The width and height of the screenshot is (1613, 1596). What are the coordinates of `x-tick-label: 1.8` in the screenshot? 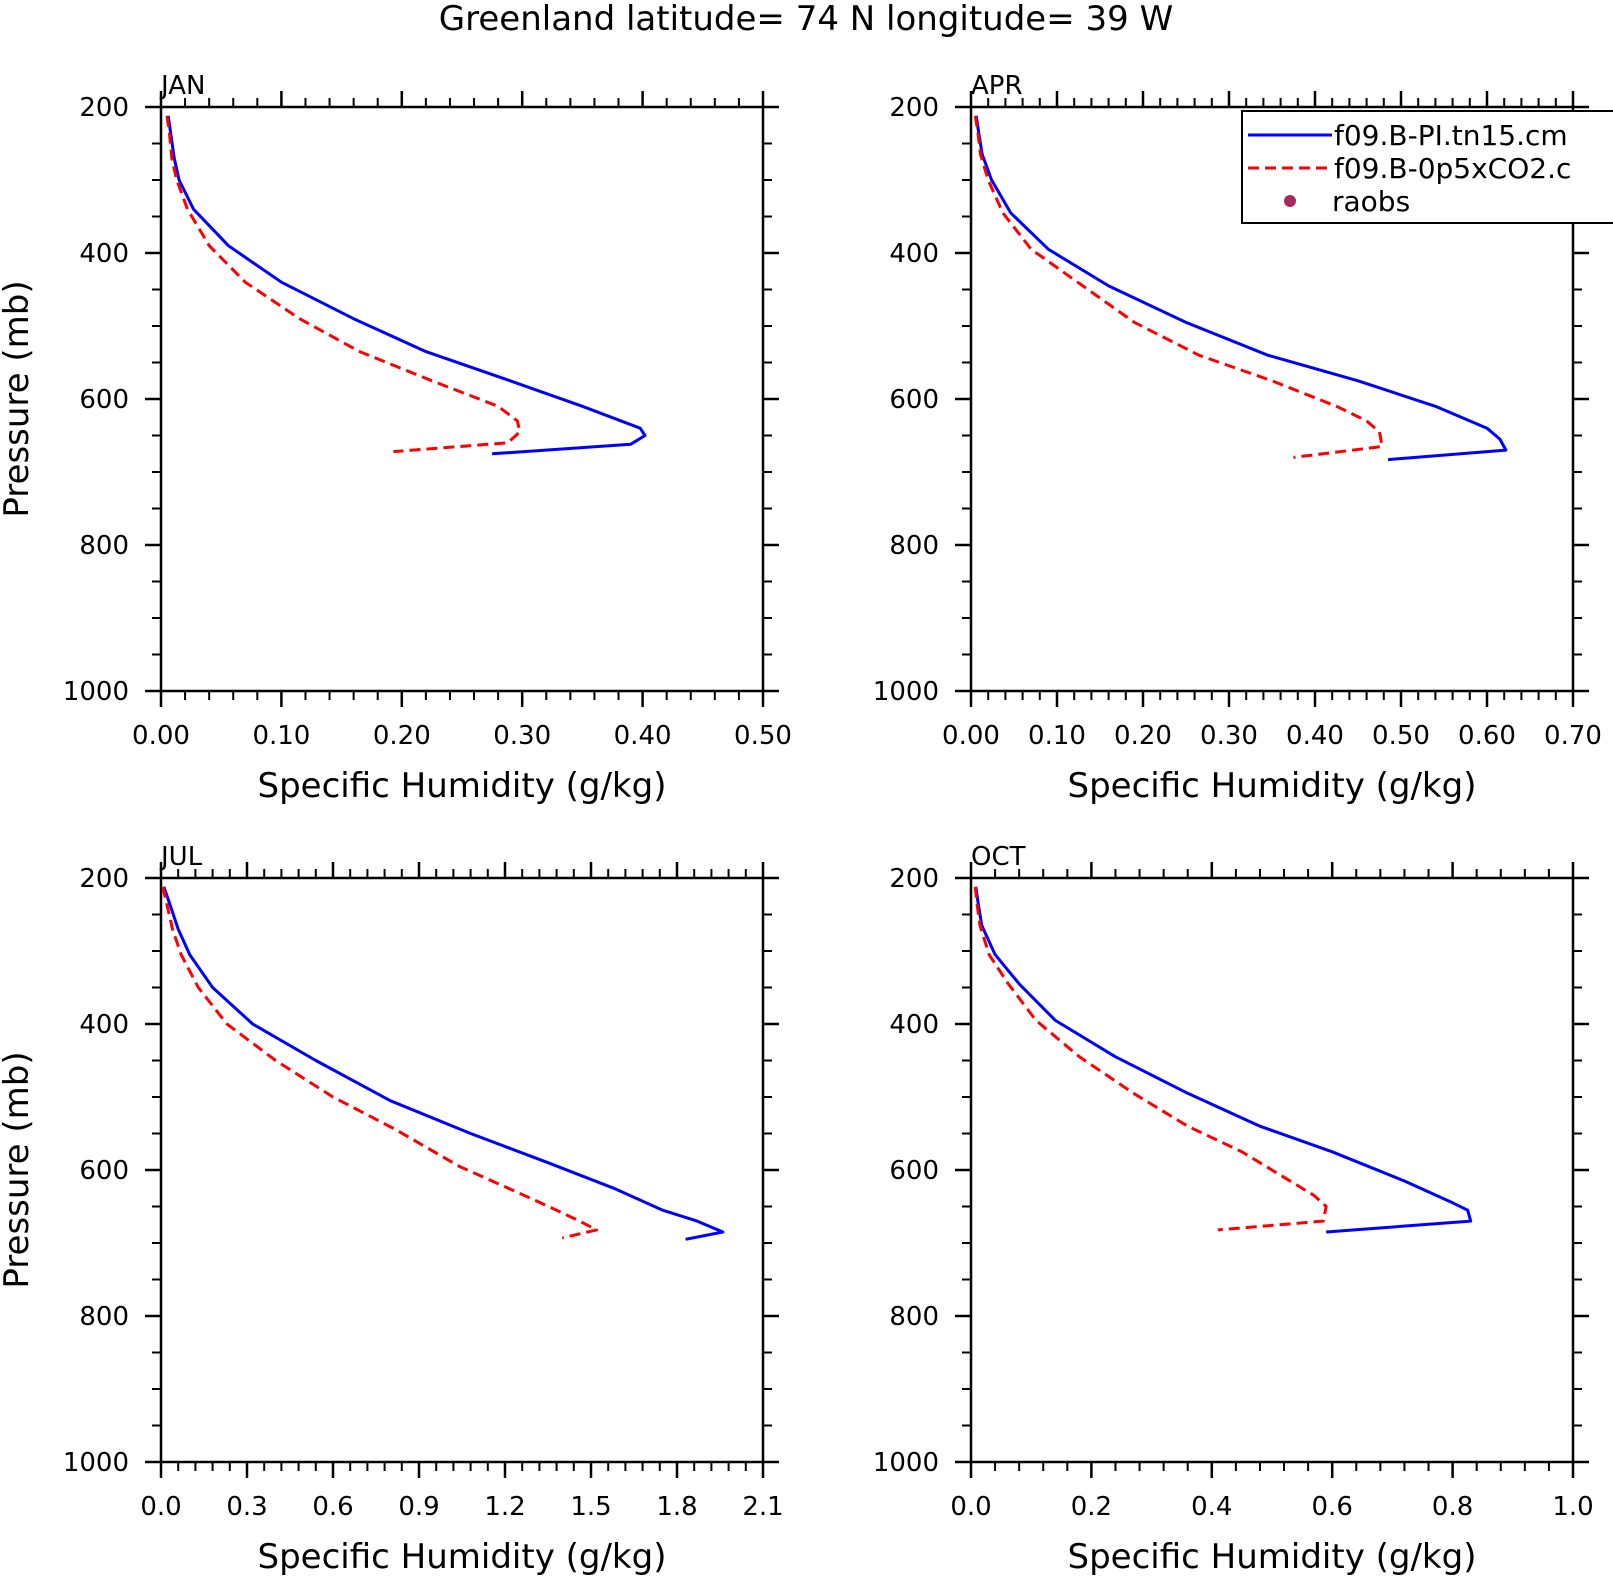 It's located at (676, 1507).